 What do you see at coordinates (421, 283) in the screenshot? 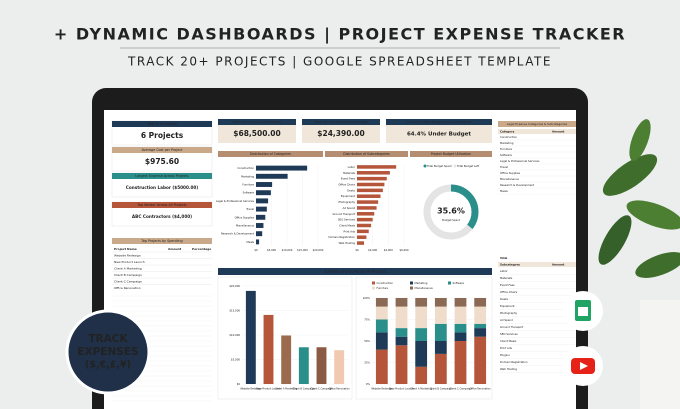
I see `legend-label: Marketing` at bounding box center [421, 283].